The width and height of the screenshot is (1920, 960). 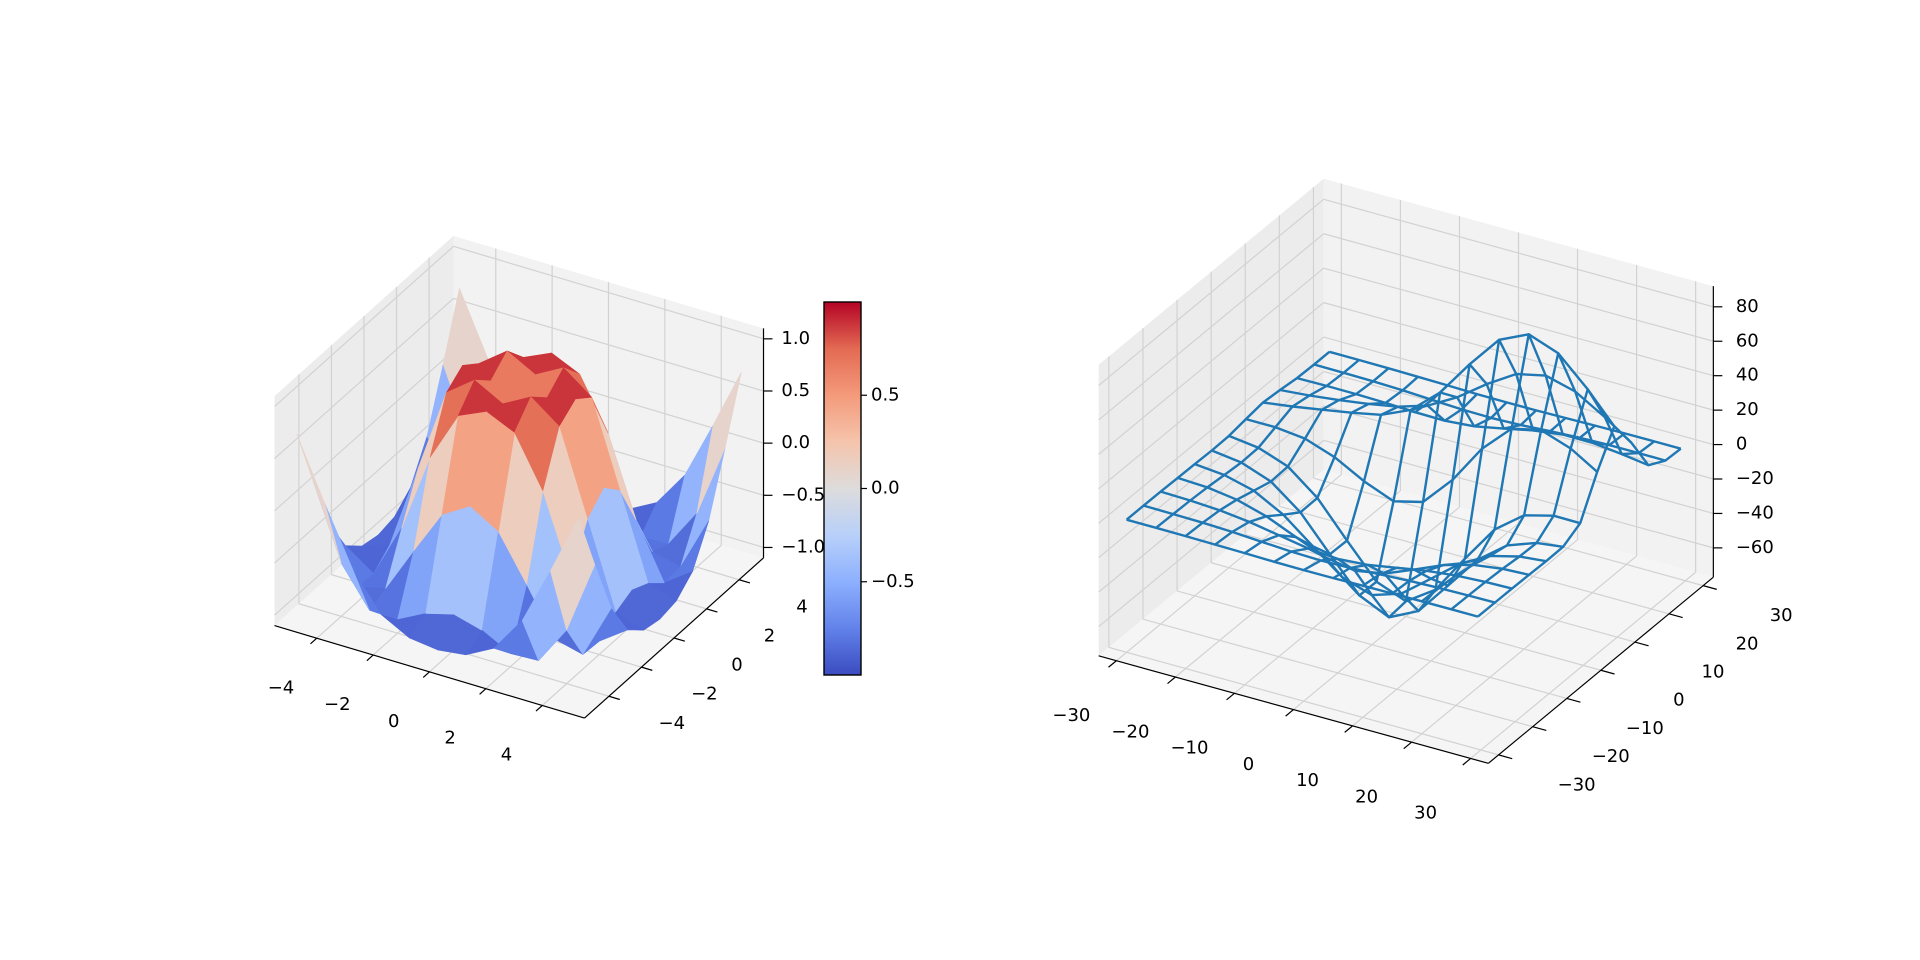 What do you see at coordinates (1747, 340) in the screenshot?
I see `z-tick-label: 60` at bounding box center [1747, 340].